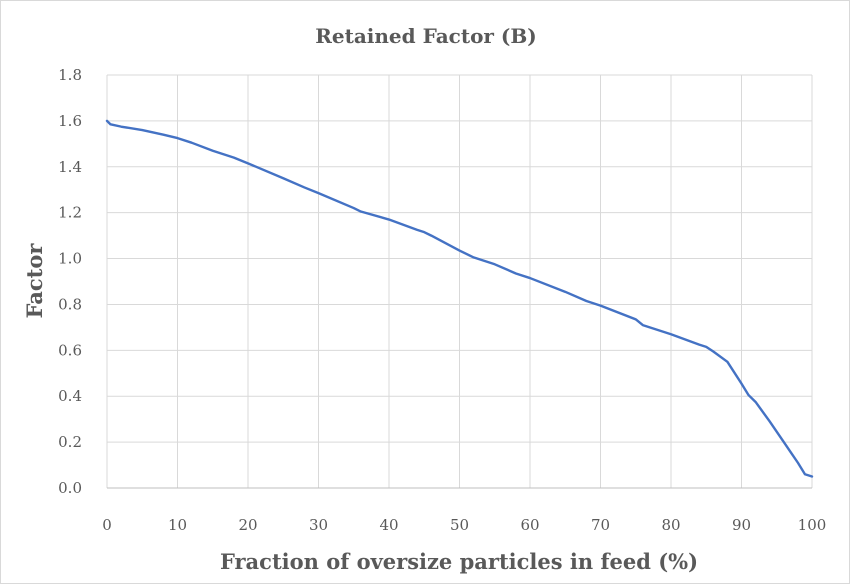  I want to click on x-tick-label: 10, so click(177, 525).